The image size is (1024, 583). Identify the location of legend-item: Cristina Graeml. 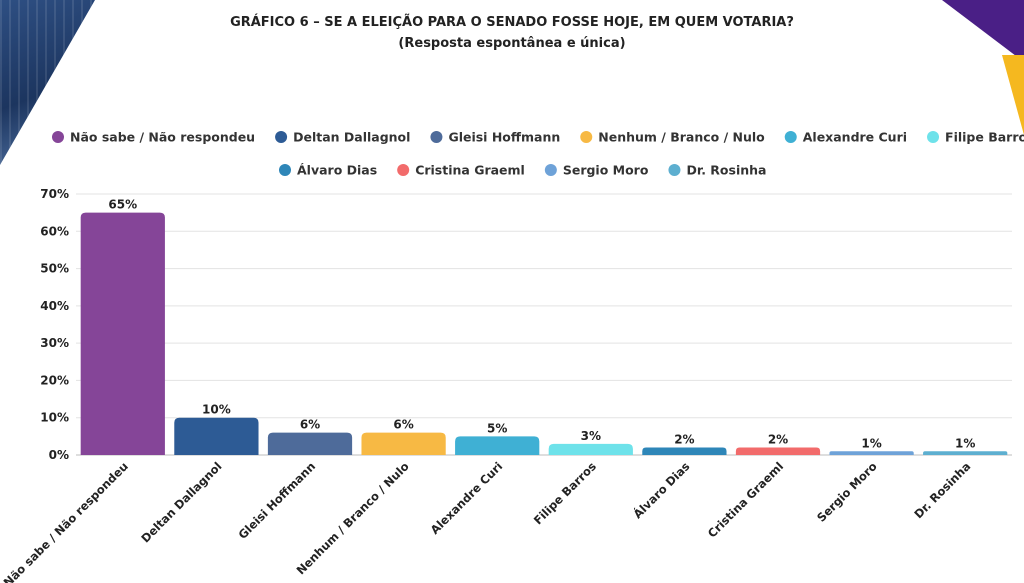
(461, 170).